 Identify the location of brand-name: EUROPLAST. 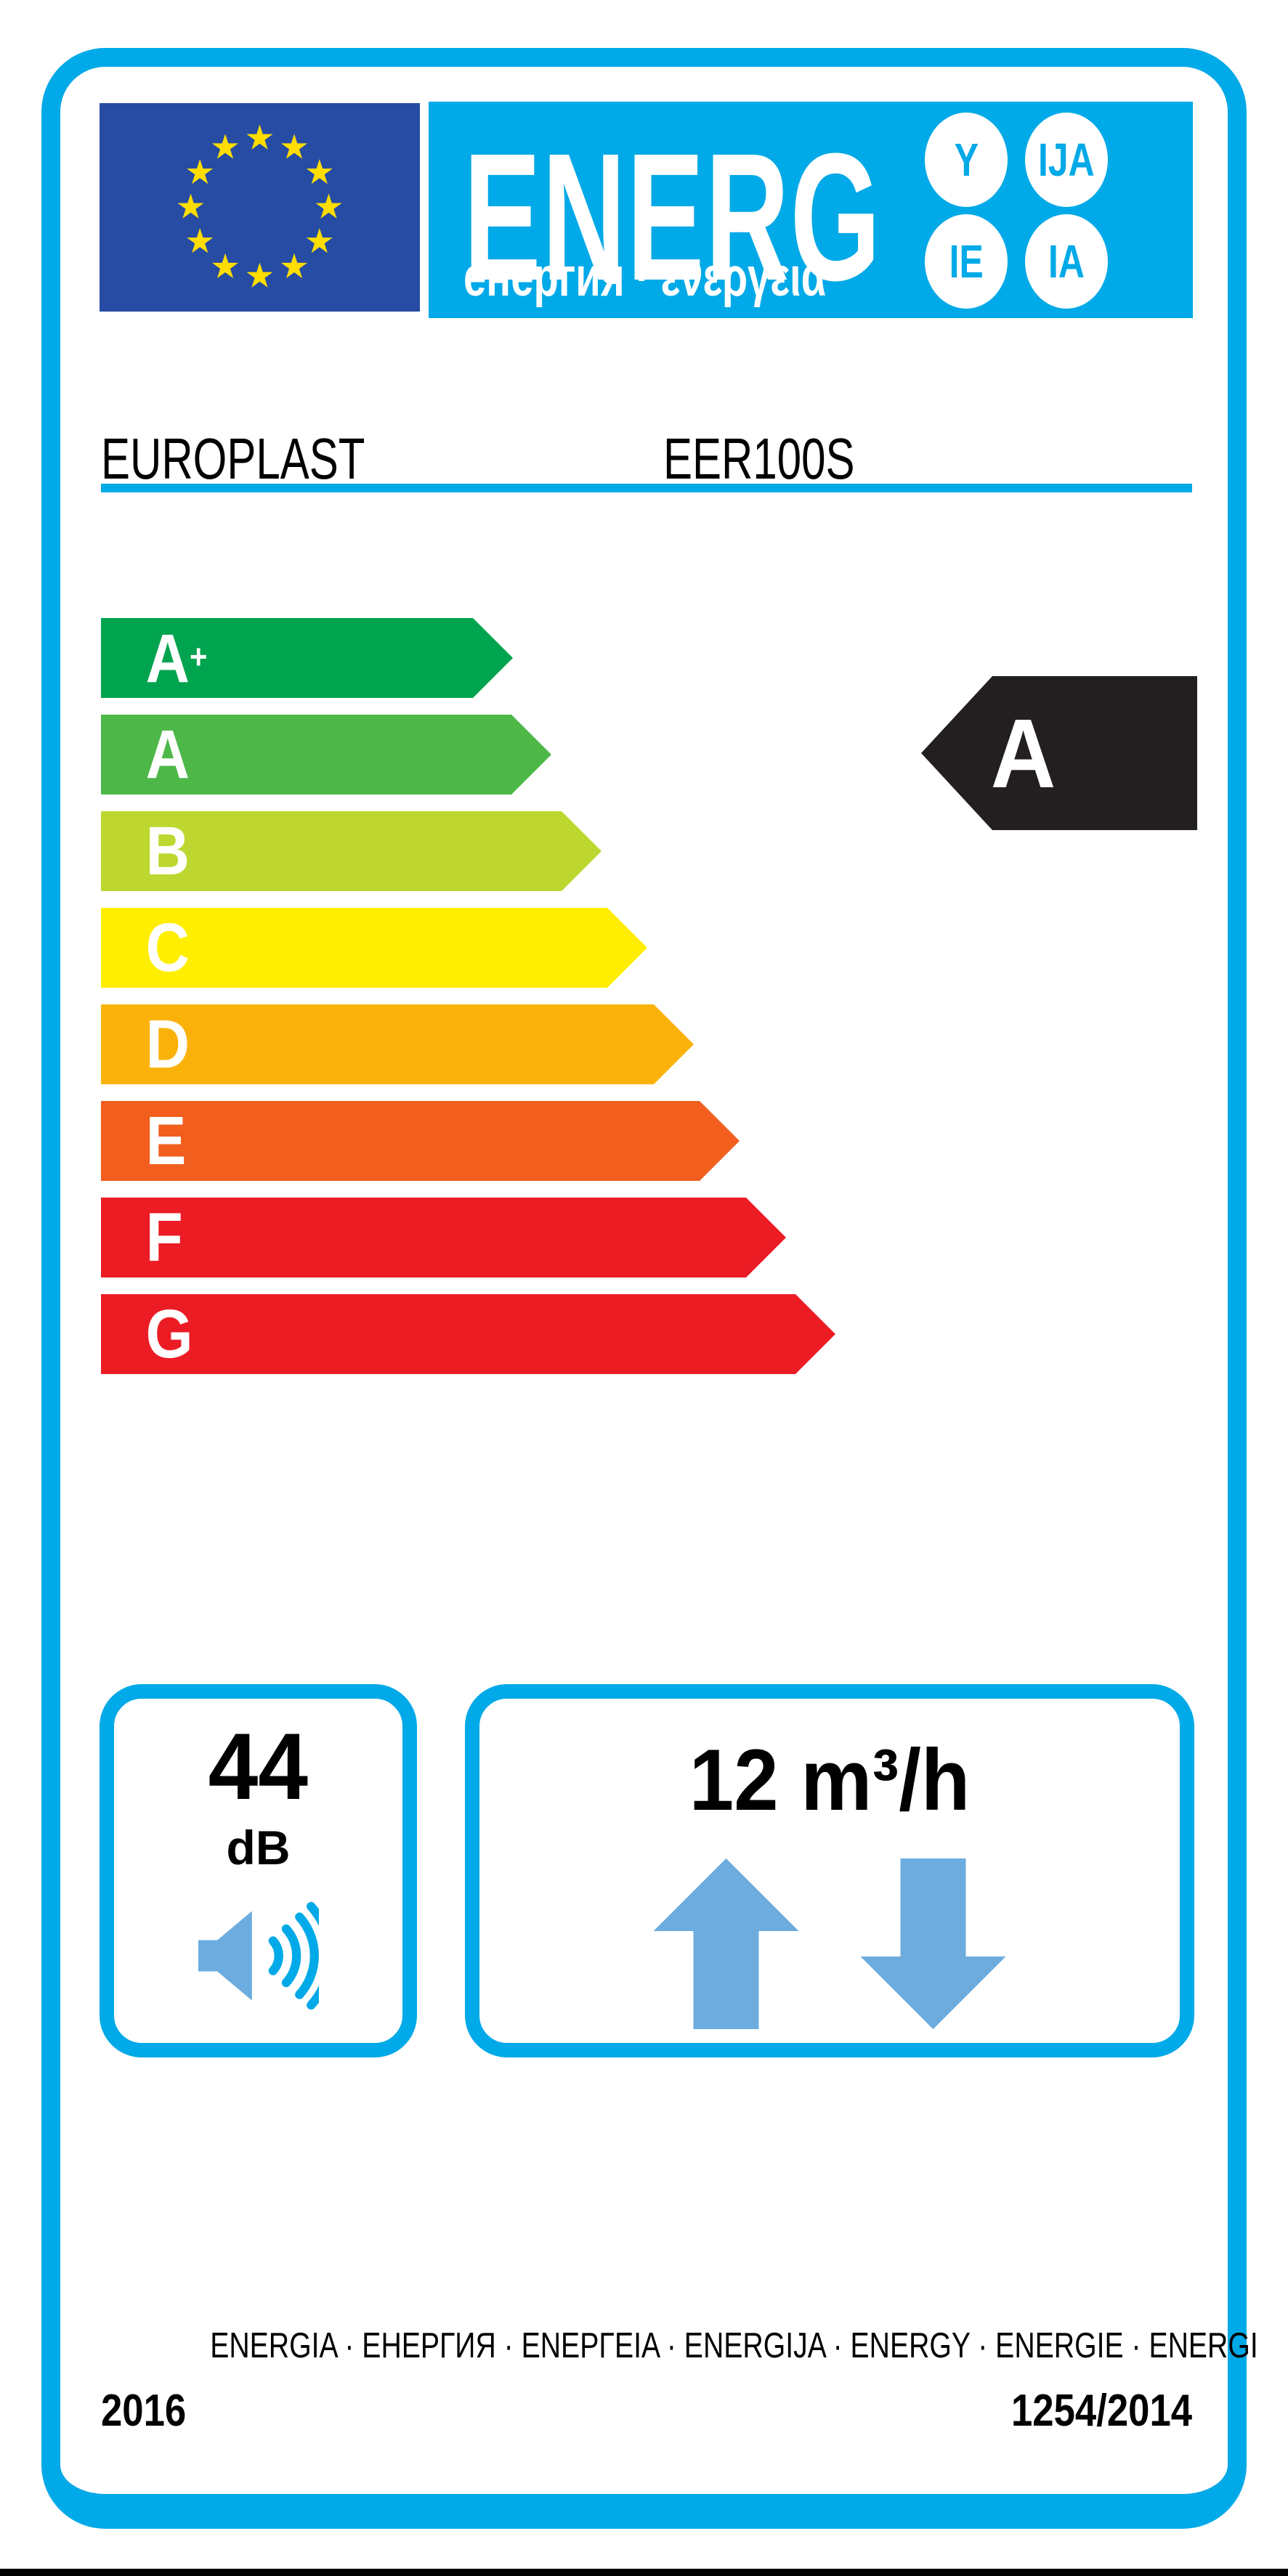
(233, 459).